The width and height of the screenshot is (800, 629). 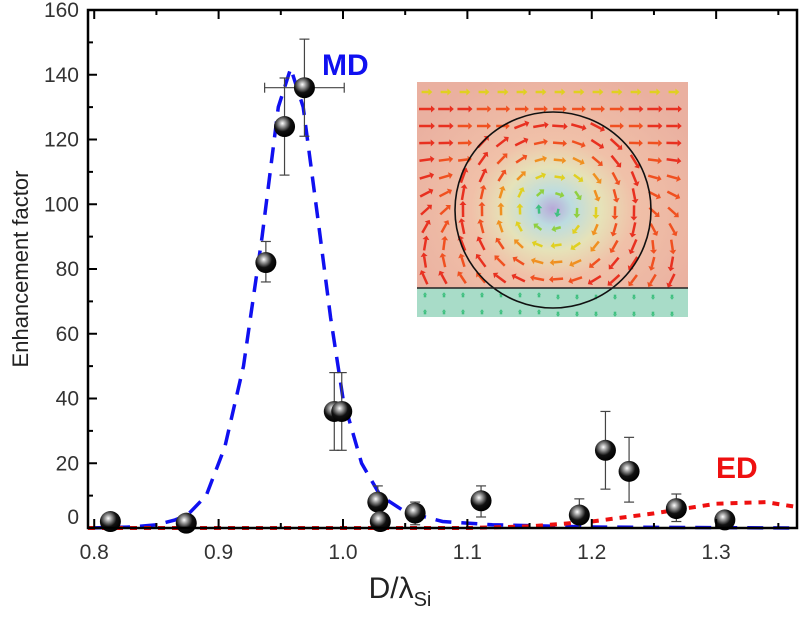 I want to click on x-axis-label: D/λSi, so click(x=400, y=591).